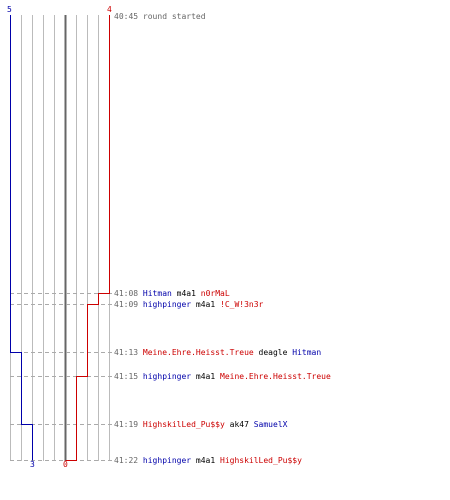 Image resolution: width=450 pixels, height=500 pixels. What do you see at coordinates (21, 238) in the screenshot?
I see `blue-team-line` at bounding box center [21, 238].